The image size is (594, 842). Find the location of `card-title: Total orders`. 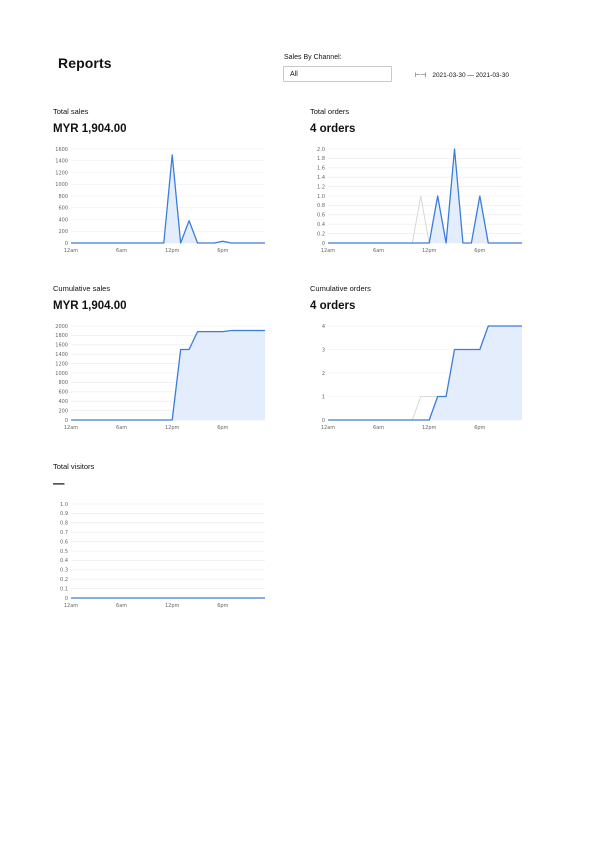

card-title: Total orders is located at coordinates (330, 111).